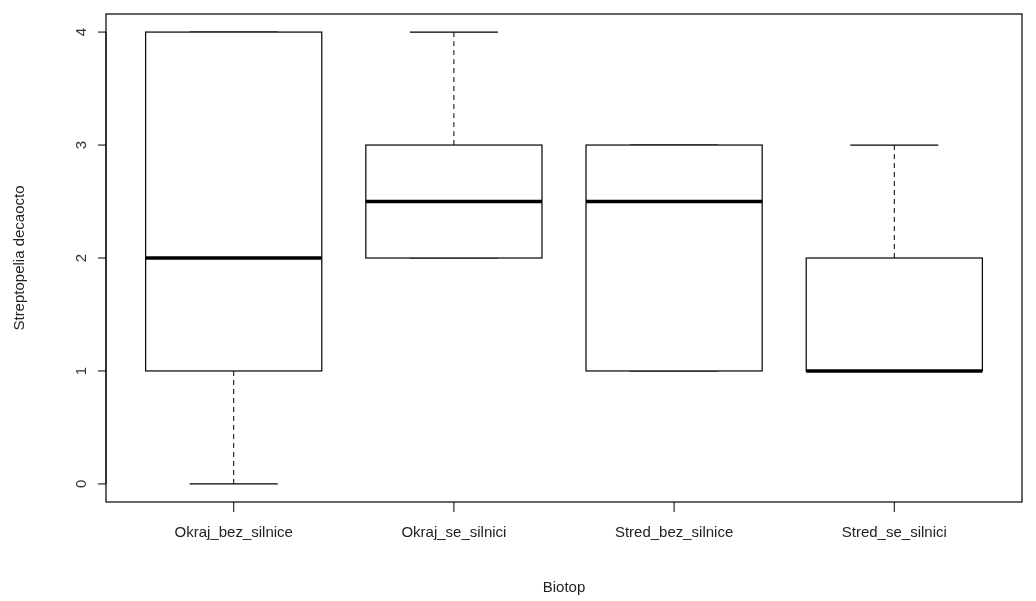 This screenshot has height=601, width=1036. What do you see at coordinates (80, 145) in the screenshot?
I see `y-tick-label: 3` at bounding box center [80, 145].